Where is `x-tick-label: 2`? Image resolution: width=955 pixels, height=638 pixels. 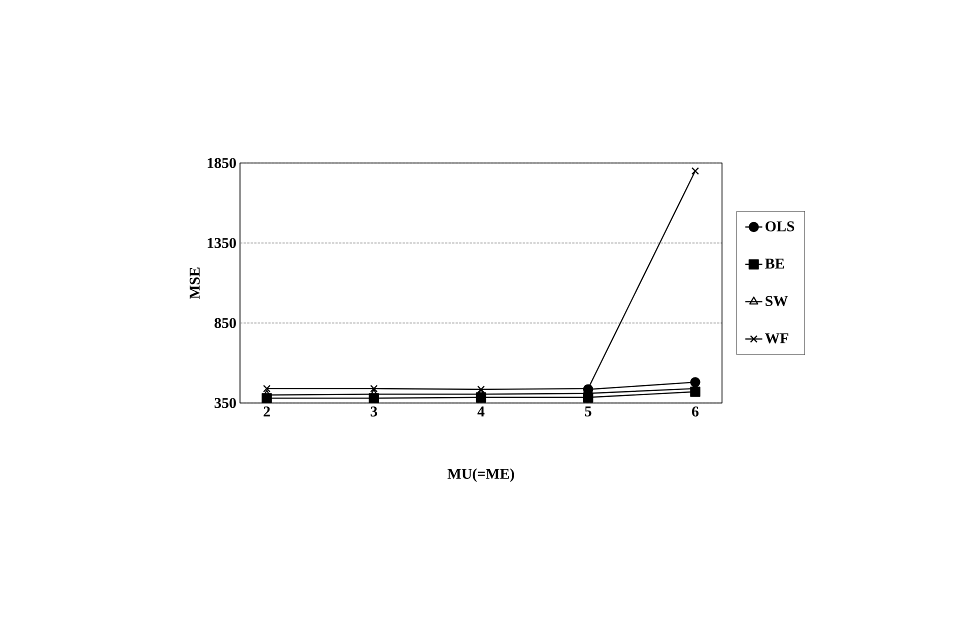 x-tick-label: 2 is located at coordinates (267, 411).